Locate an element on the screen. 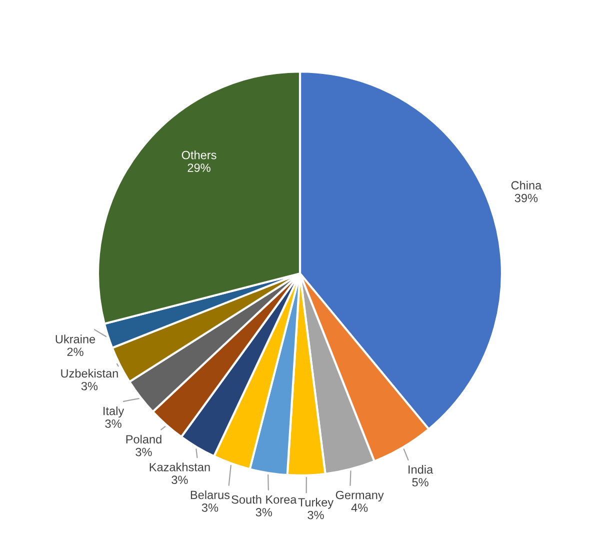 The width and height of the screenshot is (600, 547). slice-label: Belarus is located at coordinates (210, 495).